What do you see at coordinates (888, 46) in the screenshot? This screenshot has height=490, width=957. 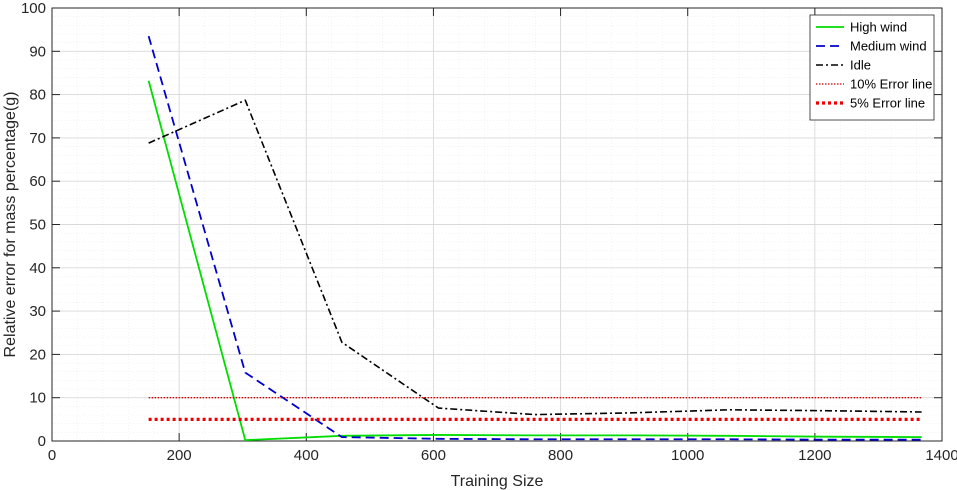 I see `legend-entry-medium-wind: Medium wind` at bounding box center [888, 46].